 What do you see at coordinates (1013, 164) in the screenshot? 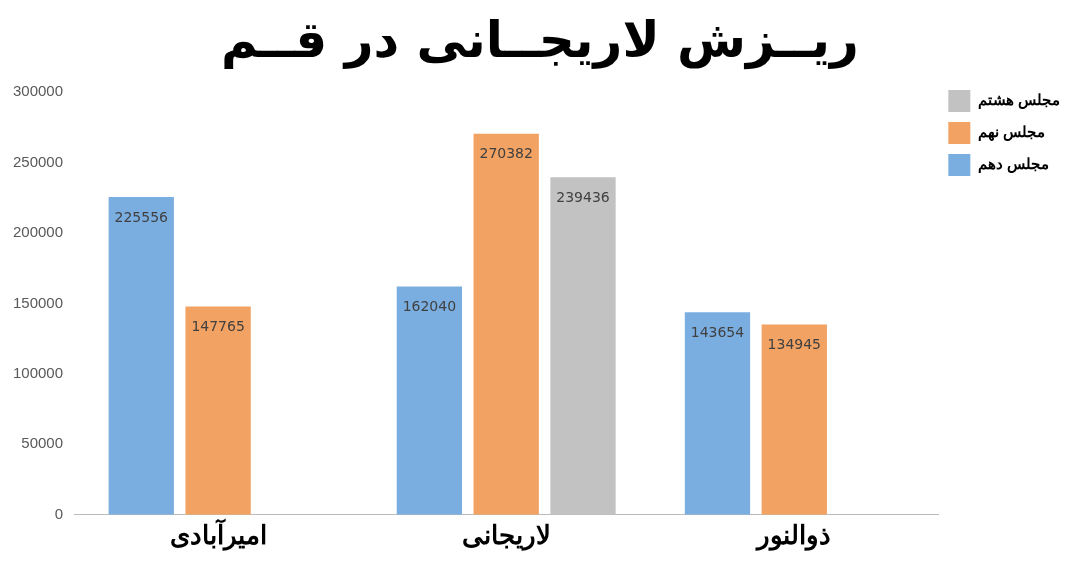
I see `legend-label: مجلس دهم` at bounding box center [1013, 164].